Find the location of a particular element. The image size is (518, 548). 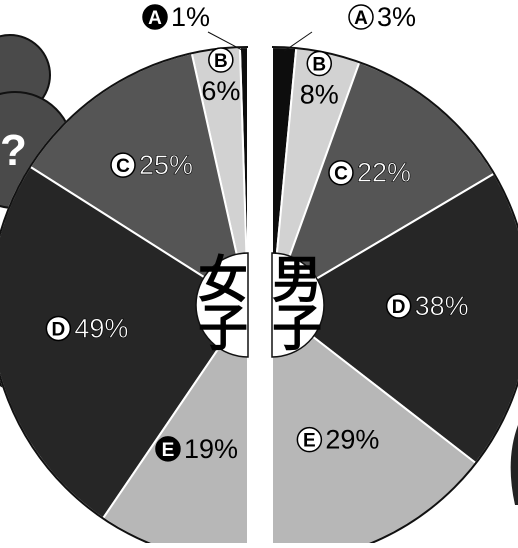

letter-badge-left-D is located at coordinates (58, 328).